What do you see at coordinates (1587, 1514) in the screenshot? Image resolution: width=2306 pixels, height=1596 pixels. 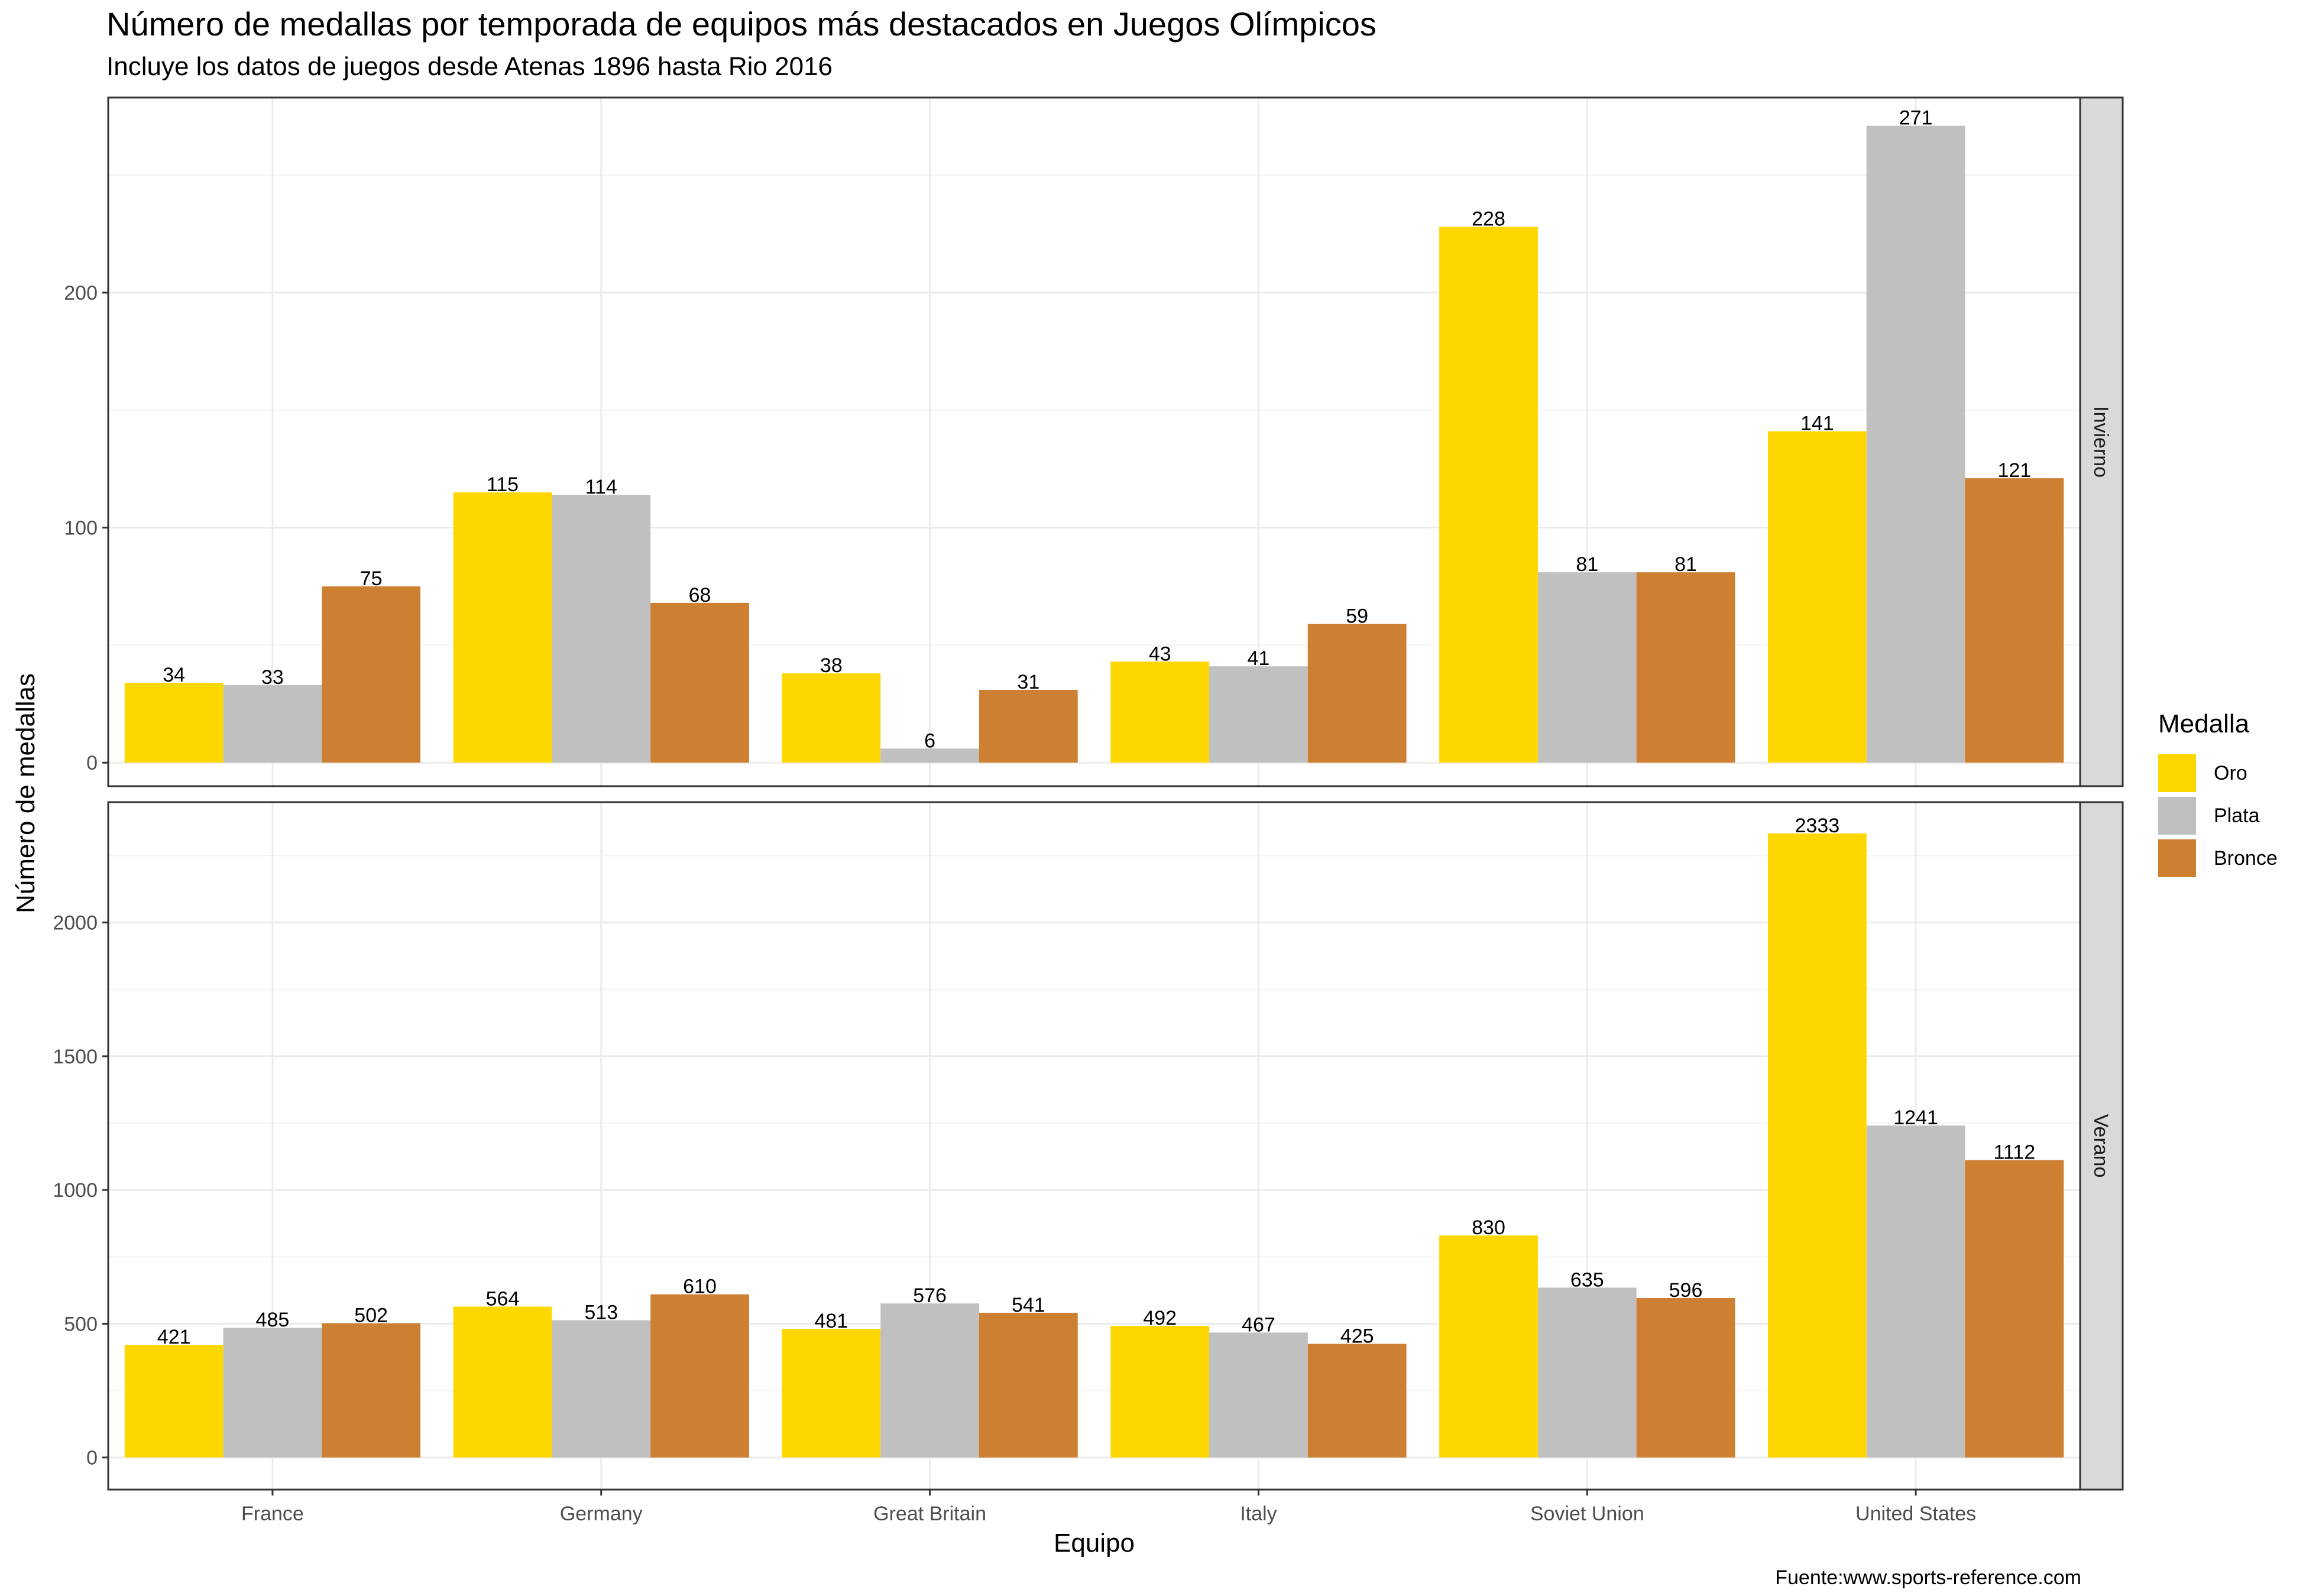 I see `x-tick-label: Soviet Union` at bounding box center [1587, 1514].